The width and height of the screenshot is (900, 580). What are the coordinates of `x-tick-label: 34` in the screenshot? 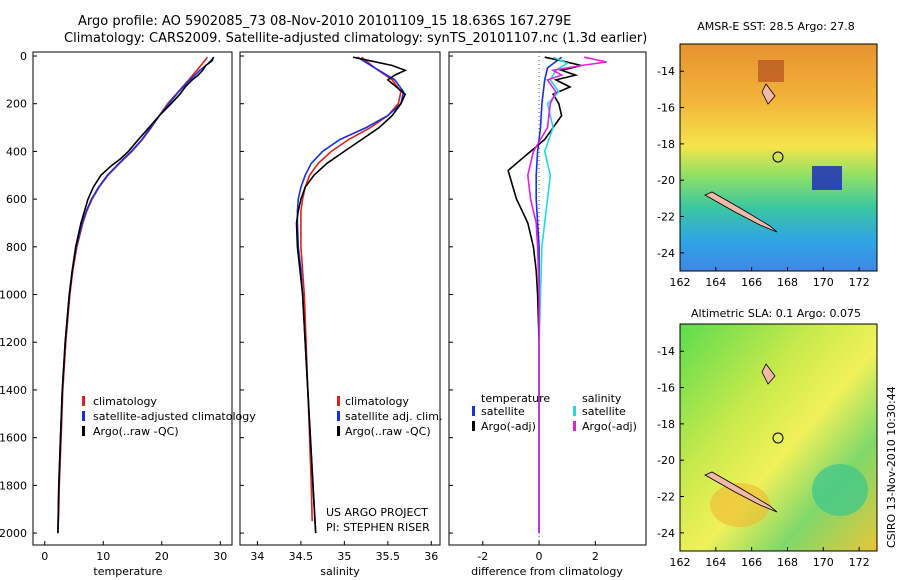 It's located at (257, 556).